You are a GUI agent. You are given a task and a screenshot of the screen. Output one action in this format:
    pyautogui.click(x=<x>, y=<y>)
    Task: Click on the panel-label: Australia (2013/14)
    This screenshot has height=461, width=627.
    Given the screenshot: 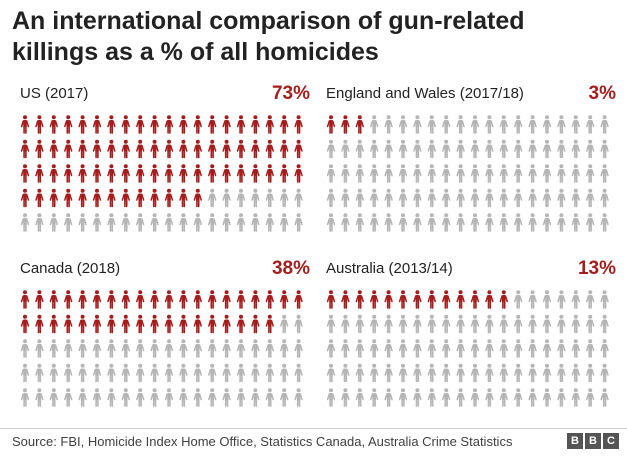 What is the action you would take?
    pyautogui.click(x=389, y=268)
    